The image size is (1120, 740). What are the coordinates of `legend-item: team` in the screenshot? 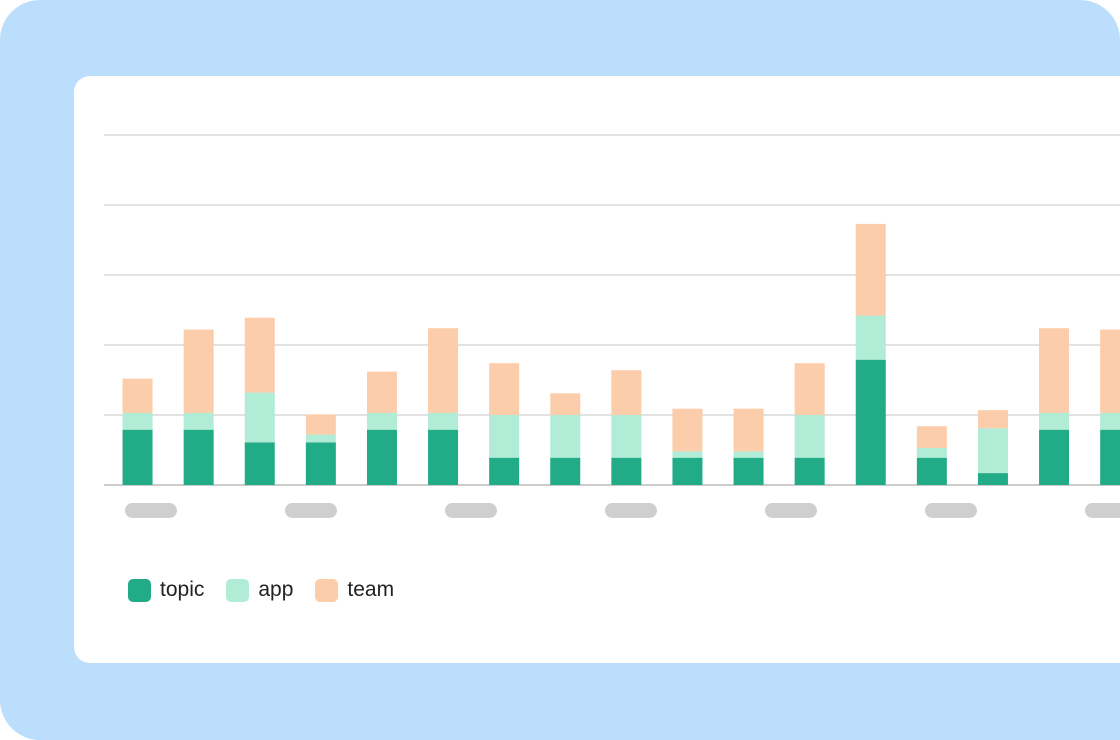 It's located at (354, 590).